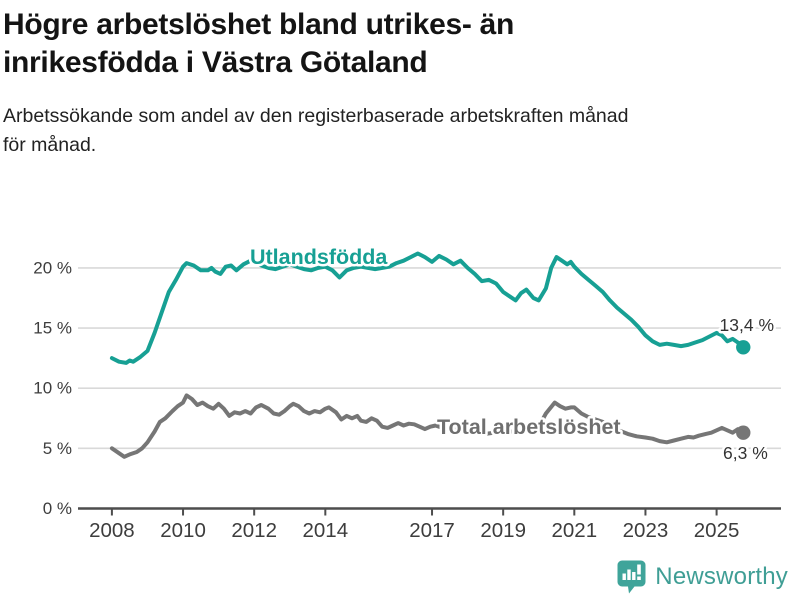 The image size is (800, 600). Describe the element at coordinates (52, 267) in the screenshot. I see `y-axis-tick-label: 20 %` at that location.